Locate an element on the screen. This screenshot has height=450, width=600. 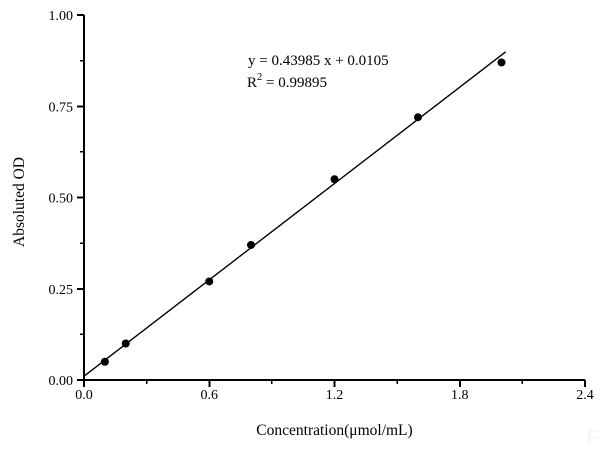
y-tick-label: 1.00 is located at coordinates (61, 16).